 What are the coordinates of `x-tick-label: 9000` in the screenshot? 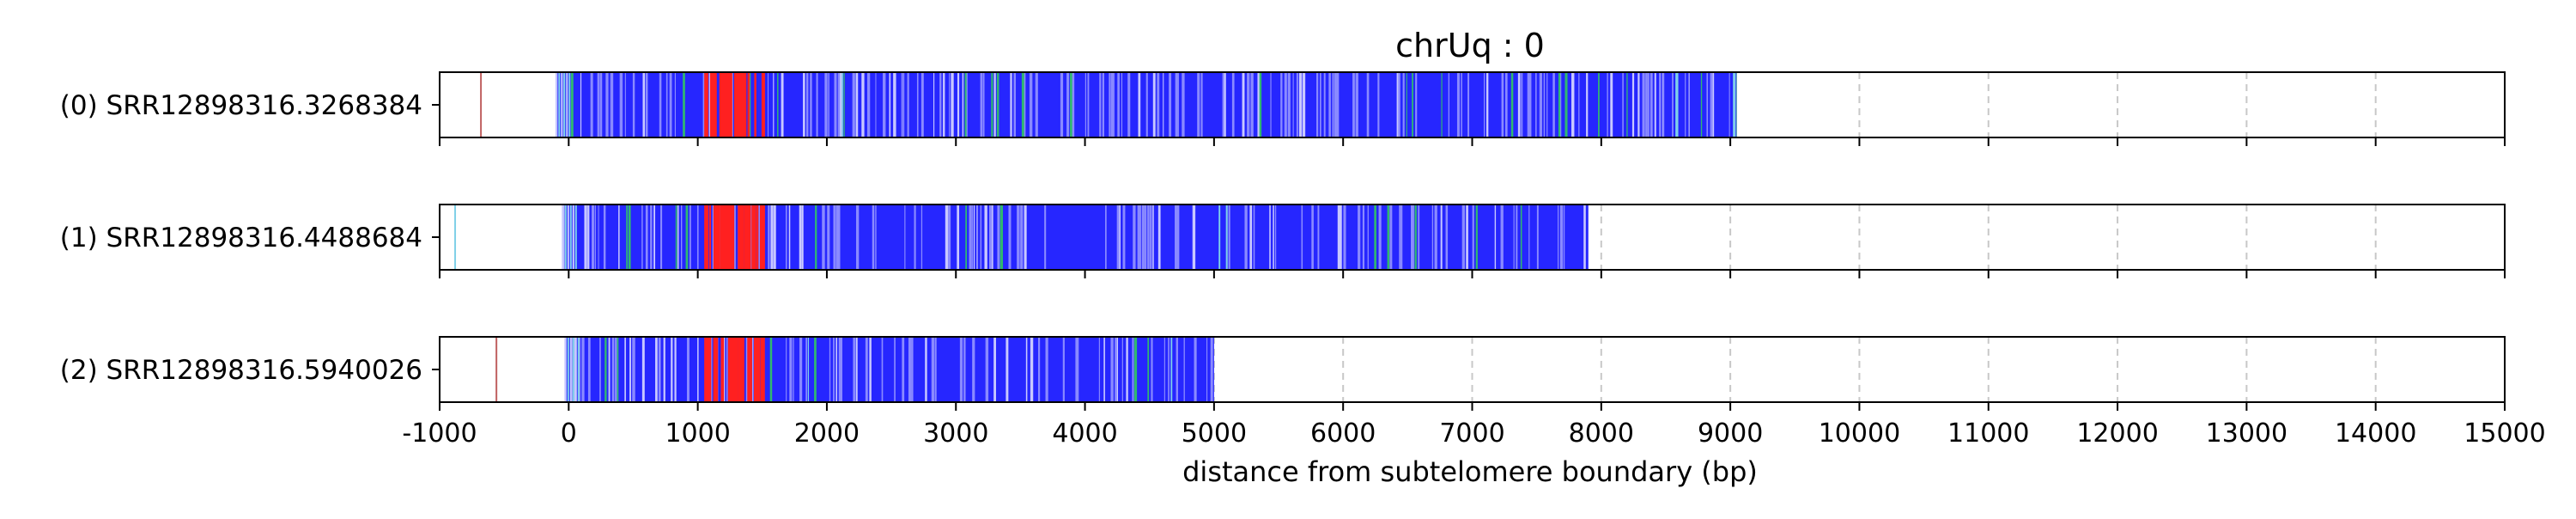 It's located at (1730, 433).